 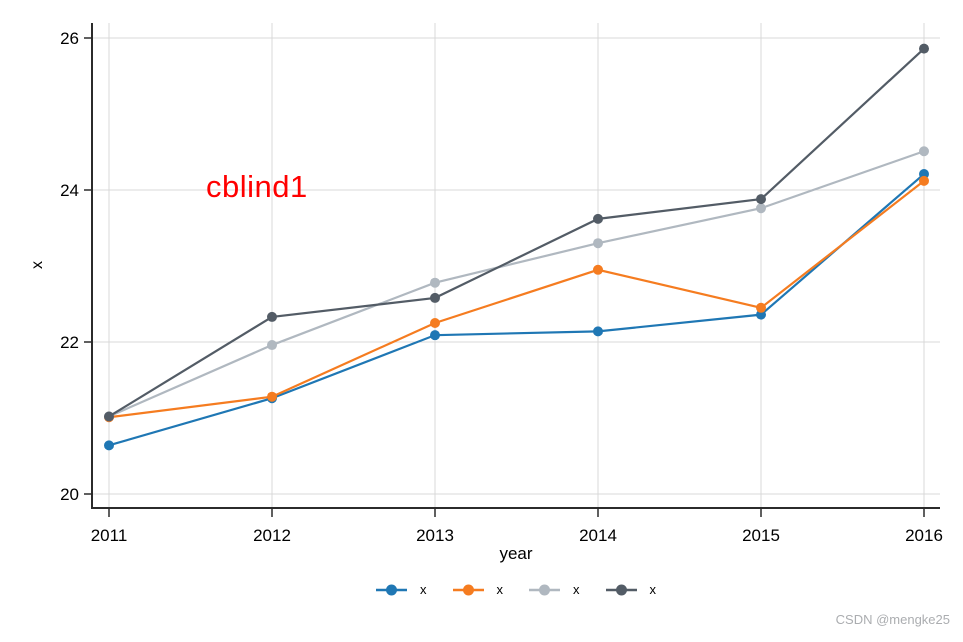 I want to click on chart-annotation: cblind1, so click(x=257, y=186).